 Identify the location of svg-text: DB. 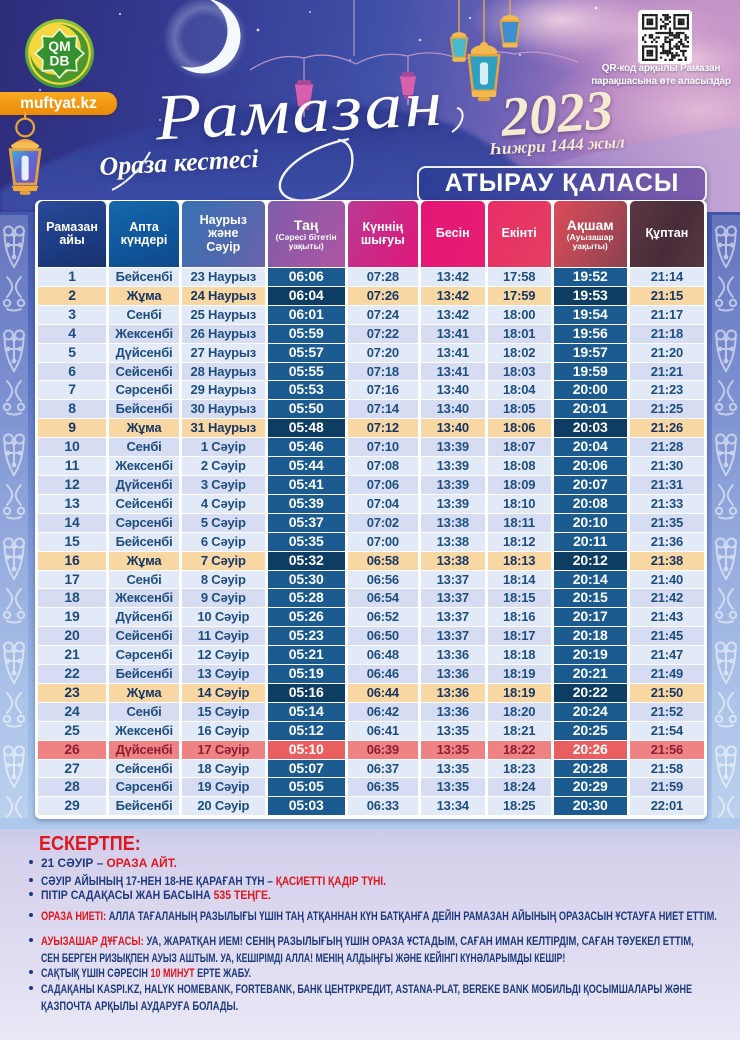
(60, 61).